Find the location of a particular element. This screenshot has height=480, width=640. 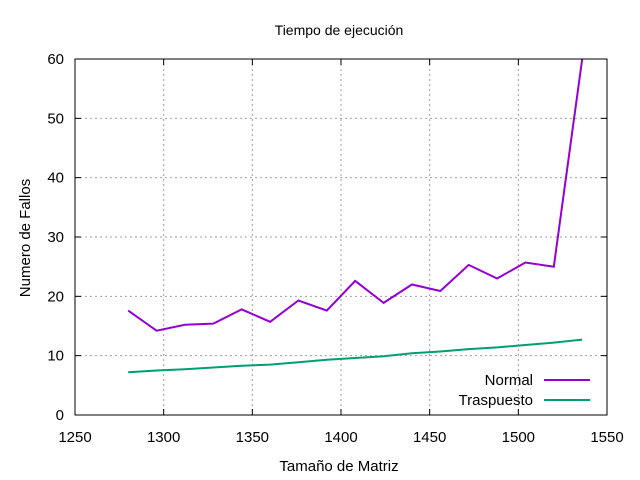

legend-label: Traspuesto is located at coordinates (496, 400).